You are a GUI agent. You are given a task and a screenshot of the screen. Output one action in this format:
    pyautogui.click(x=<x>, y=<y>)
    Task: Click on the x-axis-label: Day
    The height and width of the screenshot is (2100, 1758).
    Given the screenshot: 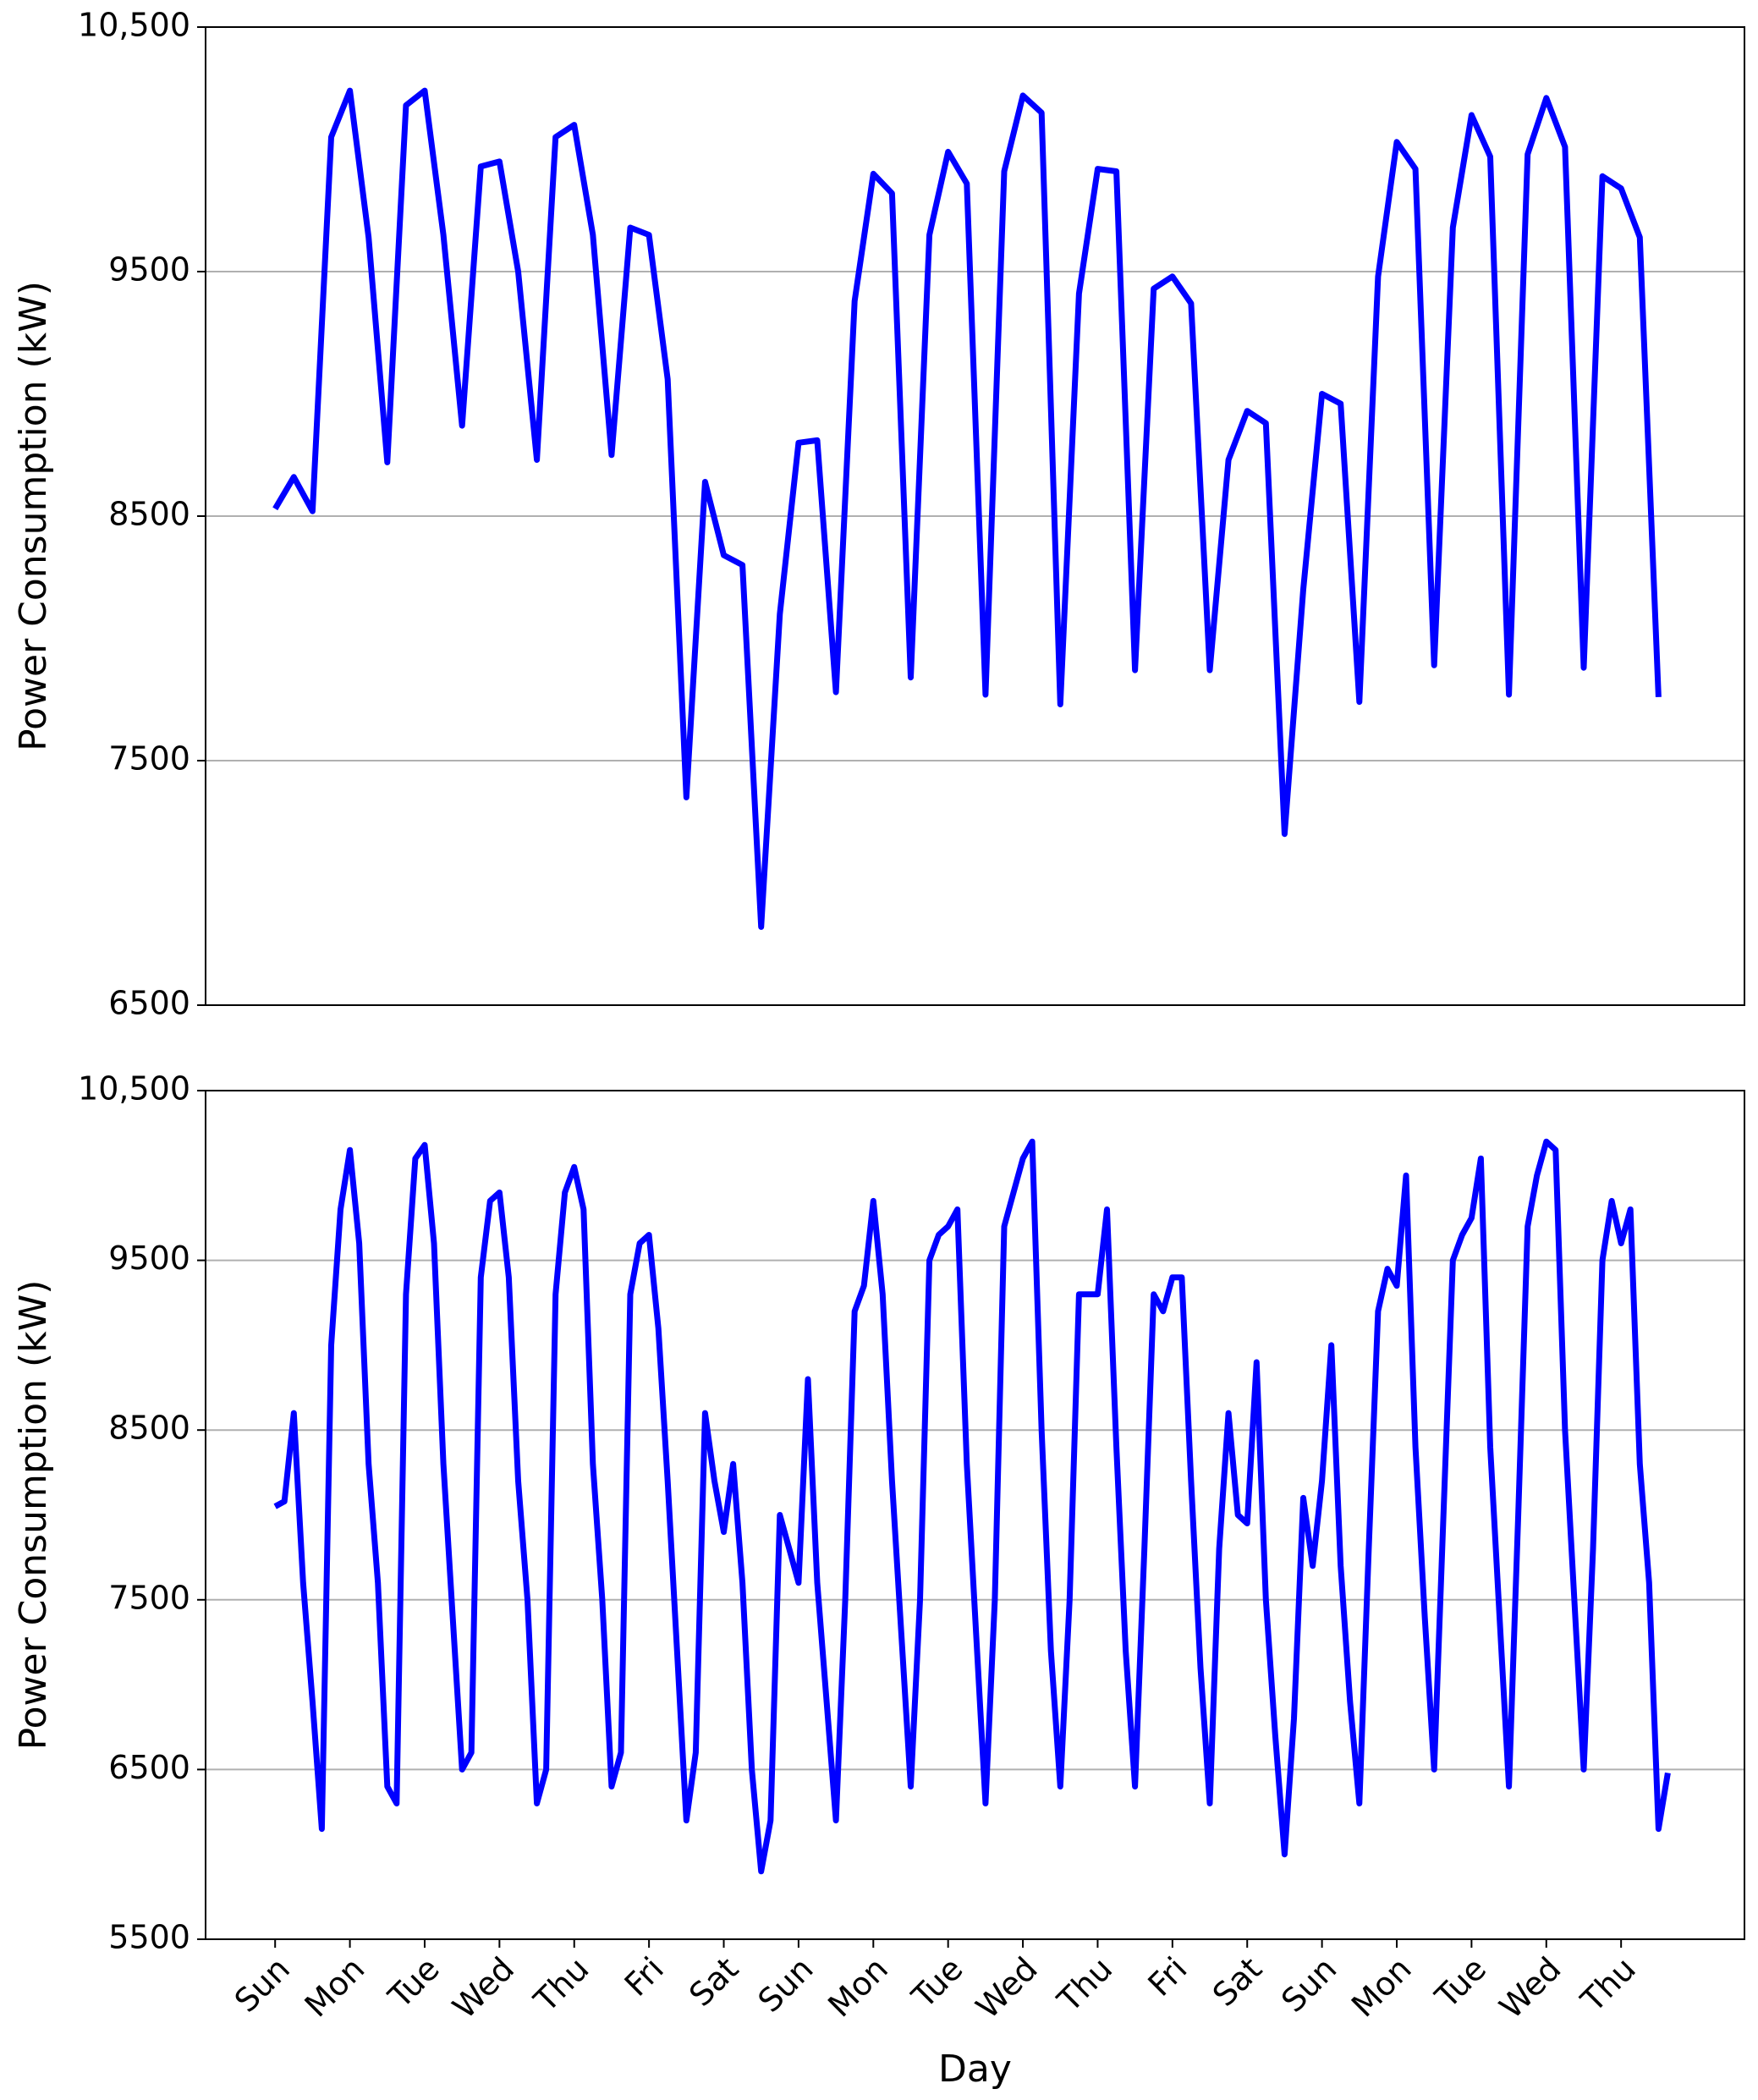 What is the action you would take?
    pyautogui.click(x=975, y=2070)
    